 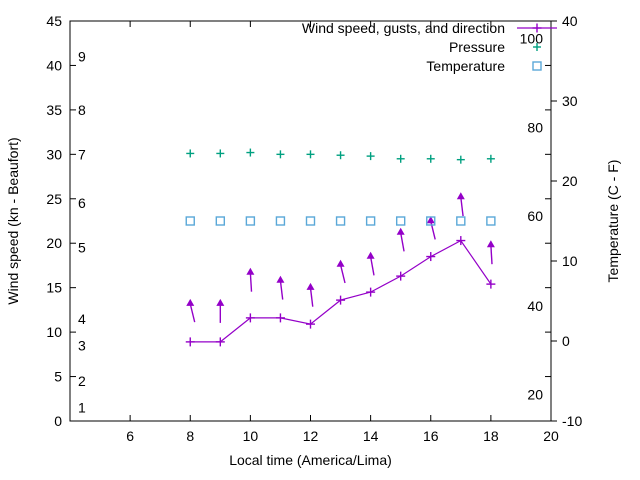 I want to click on y-tick-label-10: 10, so click(x=54, y=332).